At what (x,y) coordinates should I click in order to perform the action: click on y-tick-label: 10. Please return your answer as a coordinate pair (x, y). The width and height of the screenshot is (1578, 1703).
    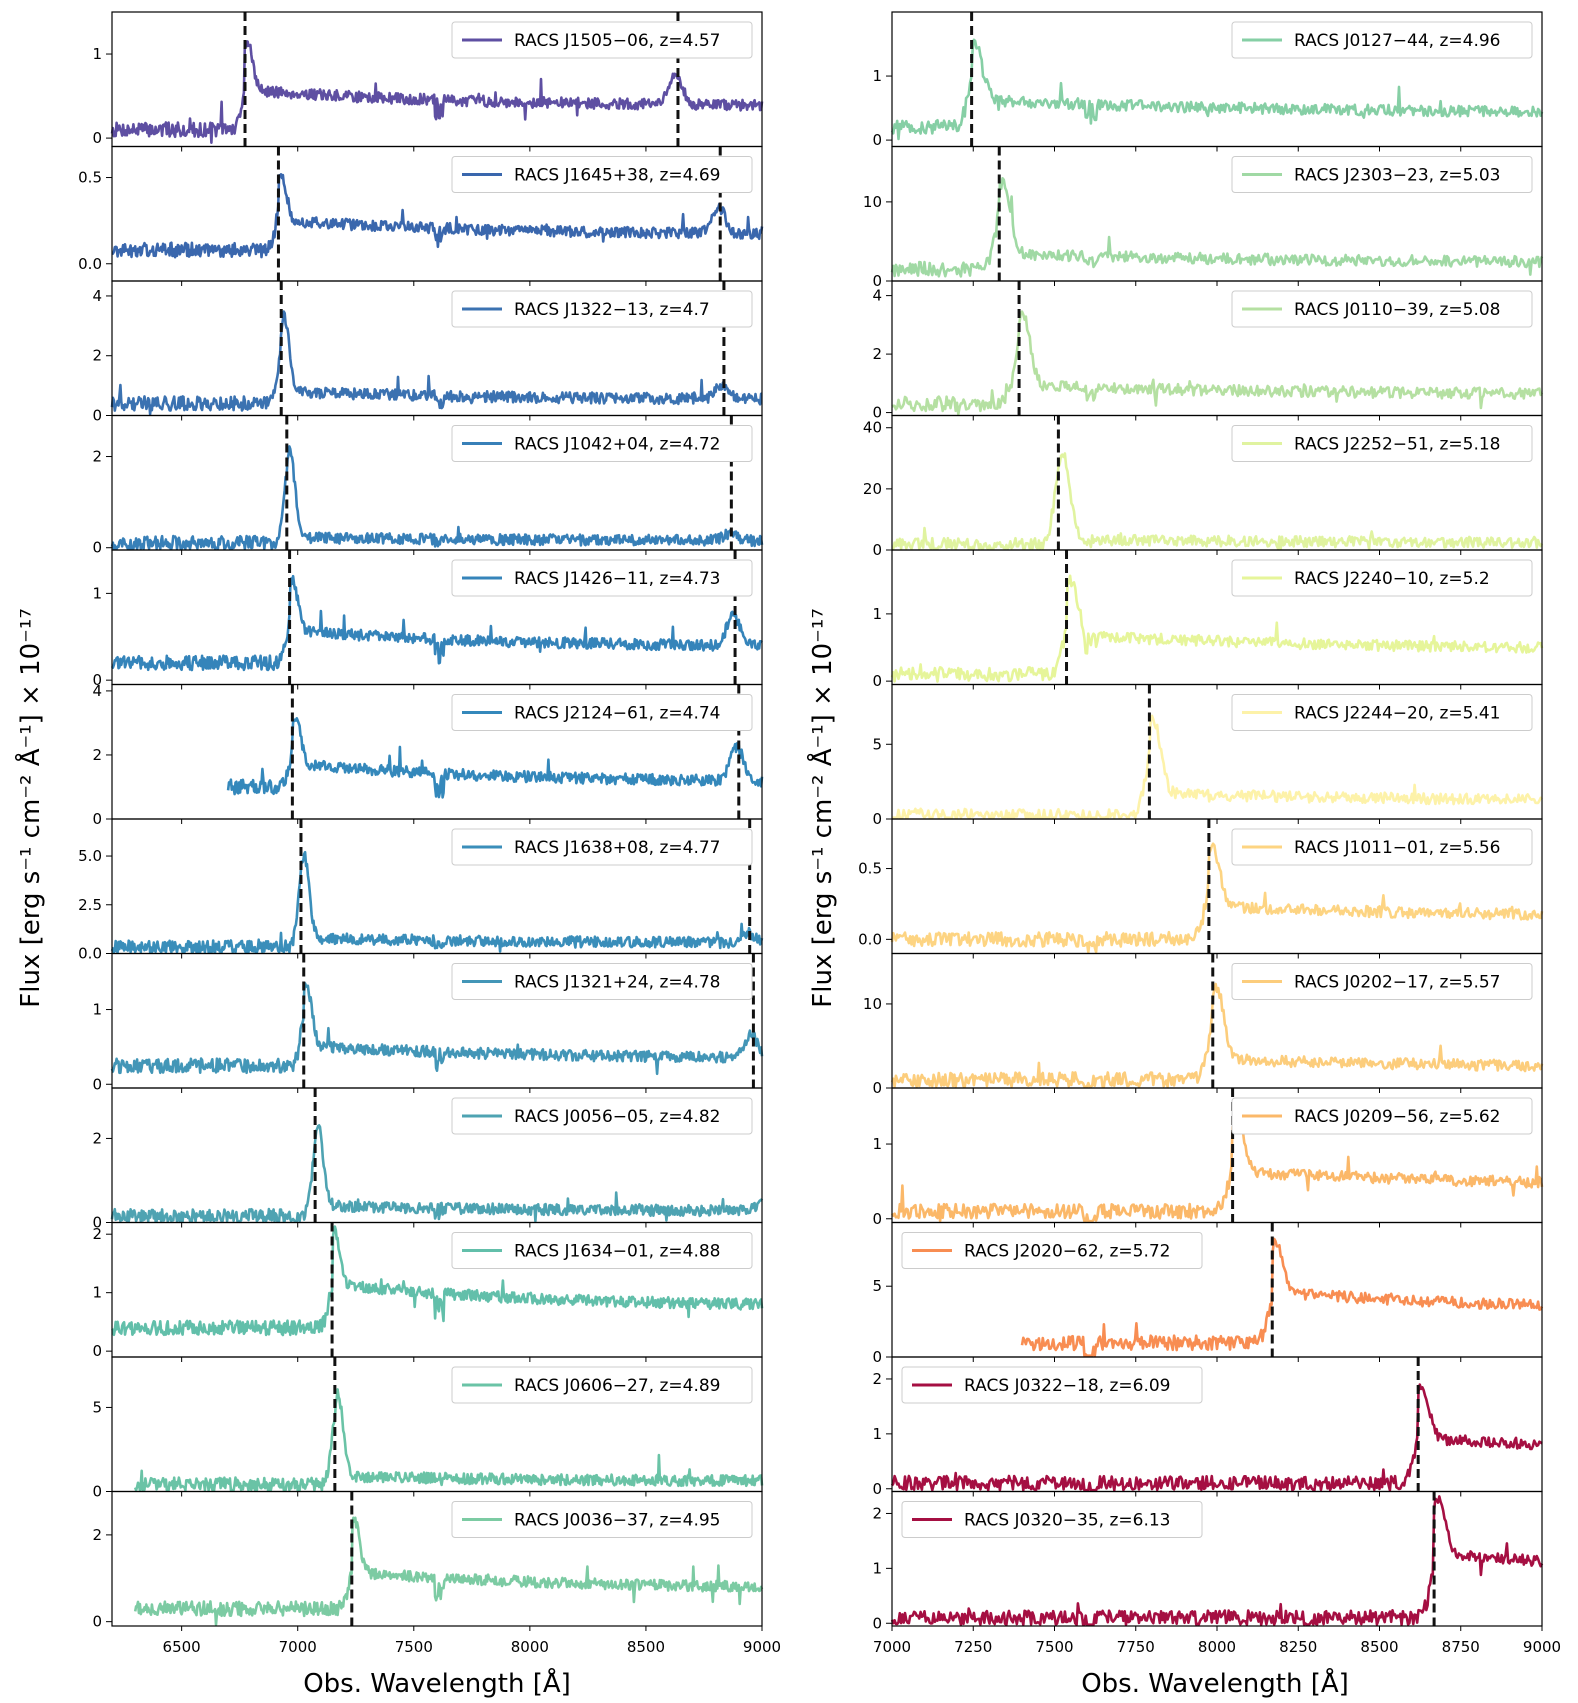
    Looking at the image, I should click on (872, 202).